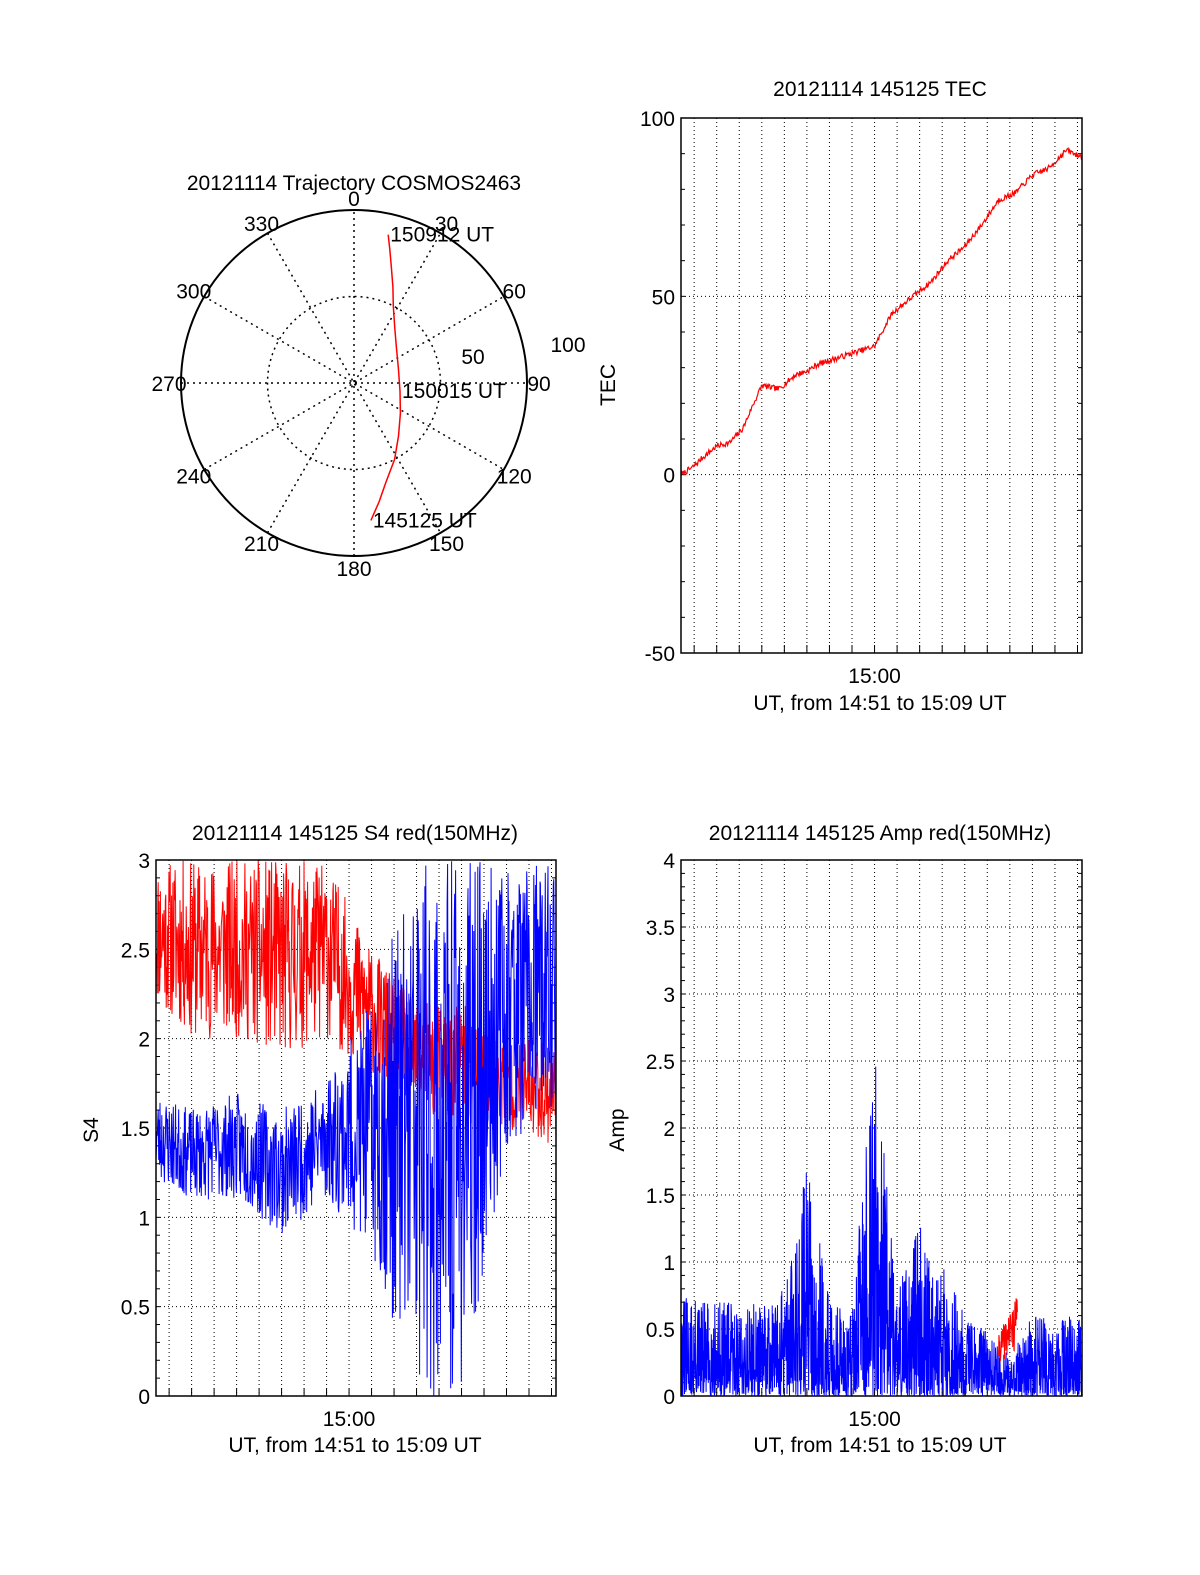 The image size is (1200, 1575). What do you see at coordinates (193, 477) in the screenshot?
I see `polar-angle-label: 240` at bounding box center [193, 477].